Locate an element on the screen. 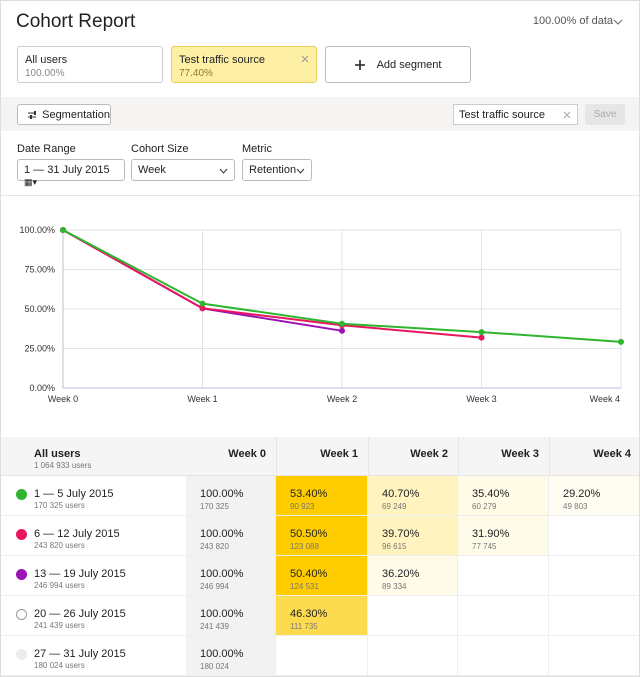 The height and width of the screenshot is (677, 640). save-button: Save is located at coordinates (605, 114).